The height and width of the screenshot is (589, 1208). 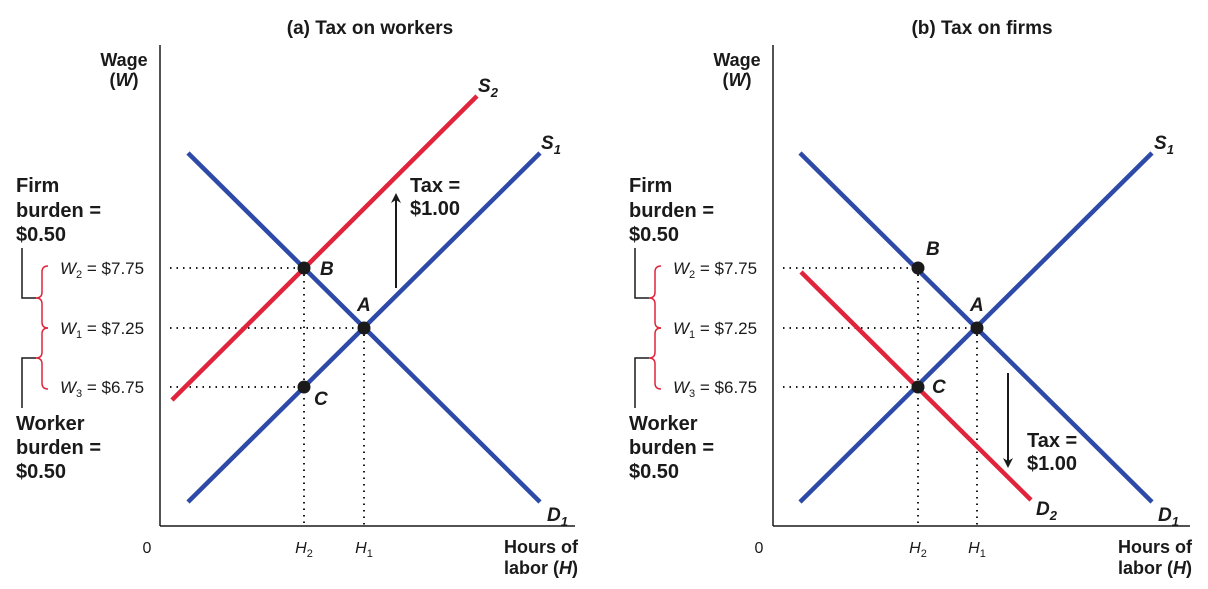 I want to click on panel-a-origin: 0, so click(x=147, y=548).